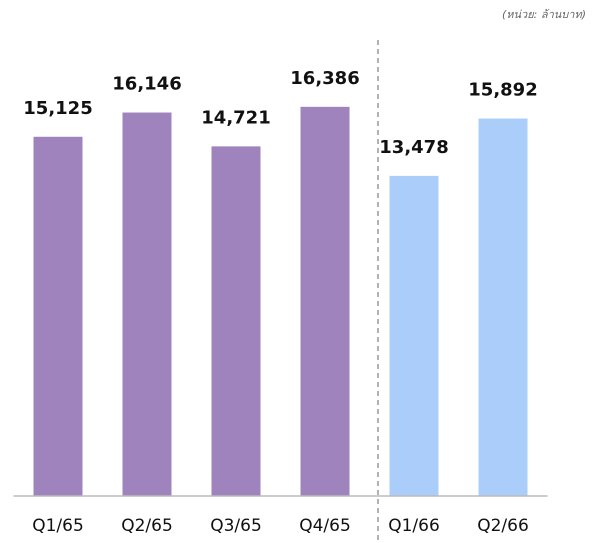 The image size is (600, 543). I want to click on value-label: 15,125, so click(57, 108).